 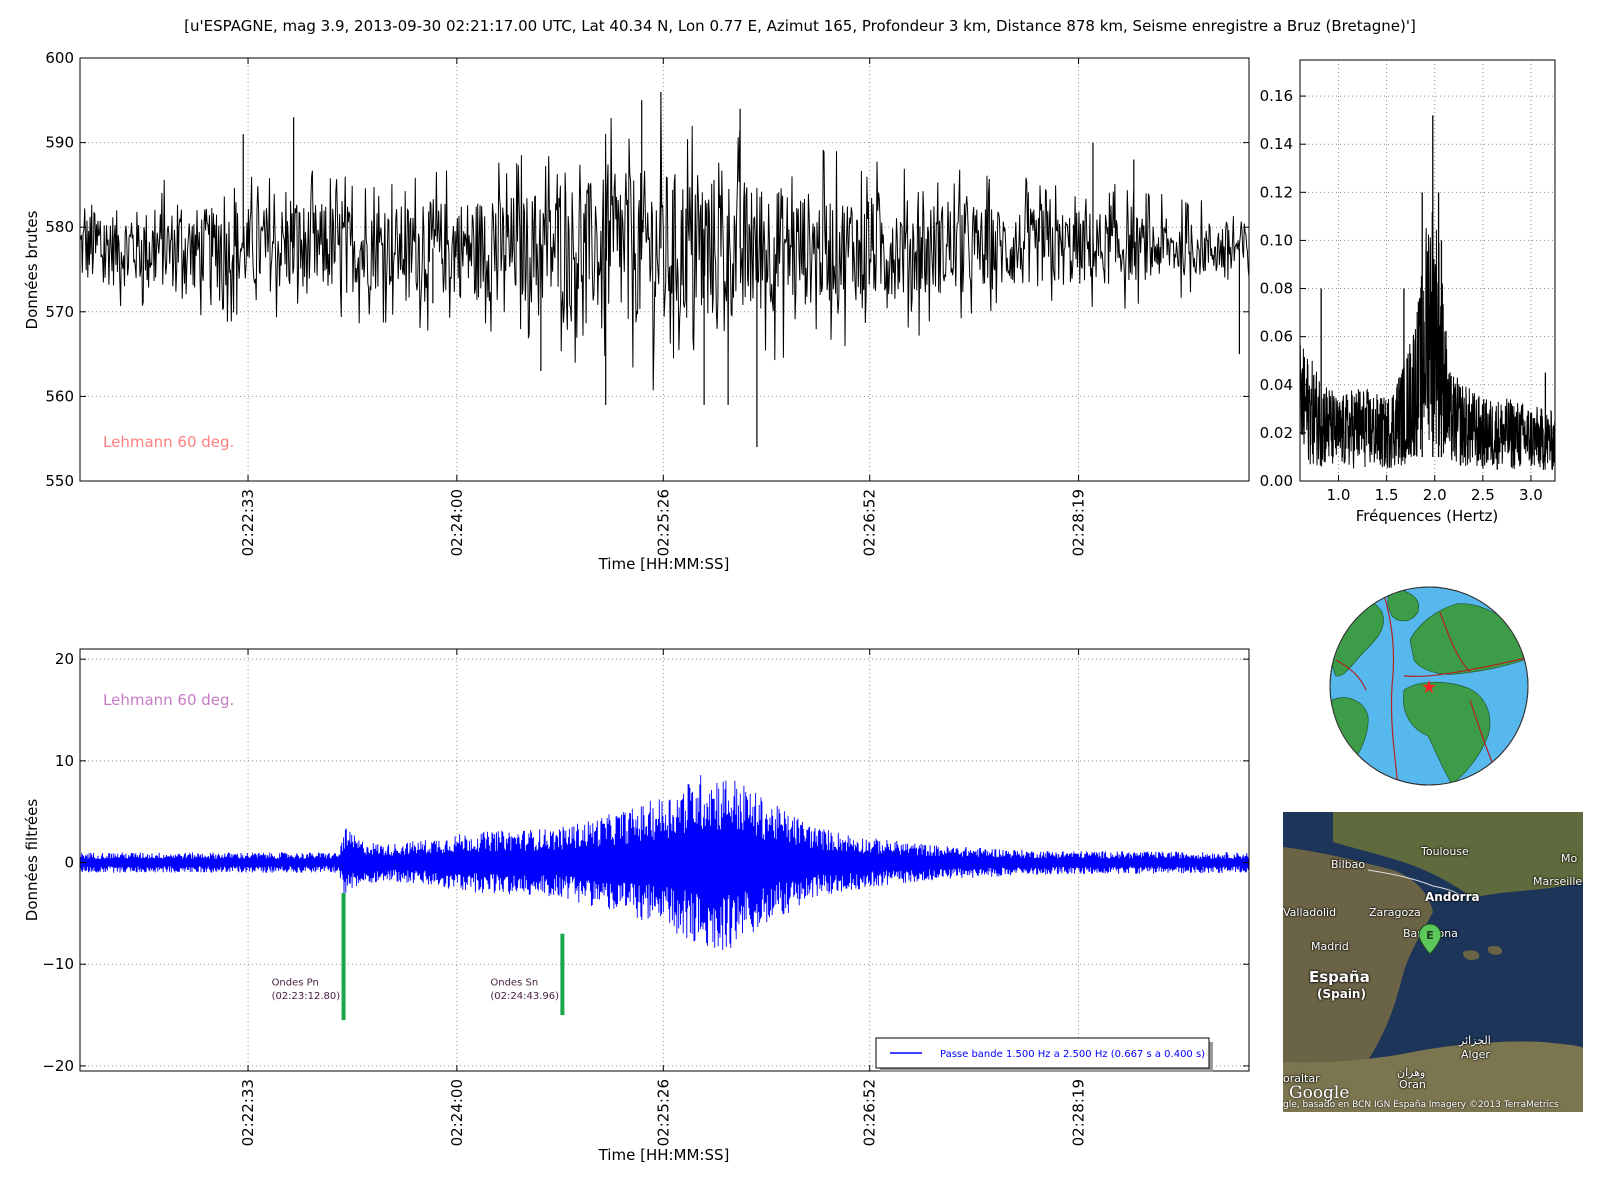 I want to click on filtered-phase-annotation: Lehmann 60 deg., so click(x=168, y=700).